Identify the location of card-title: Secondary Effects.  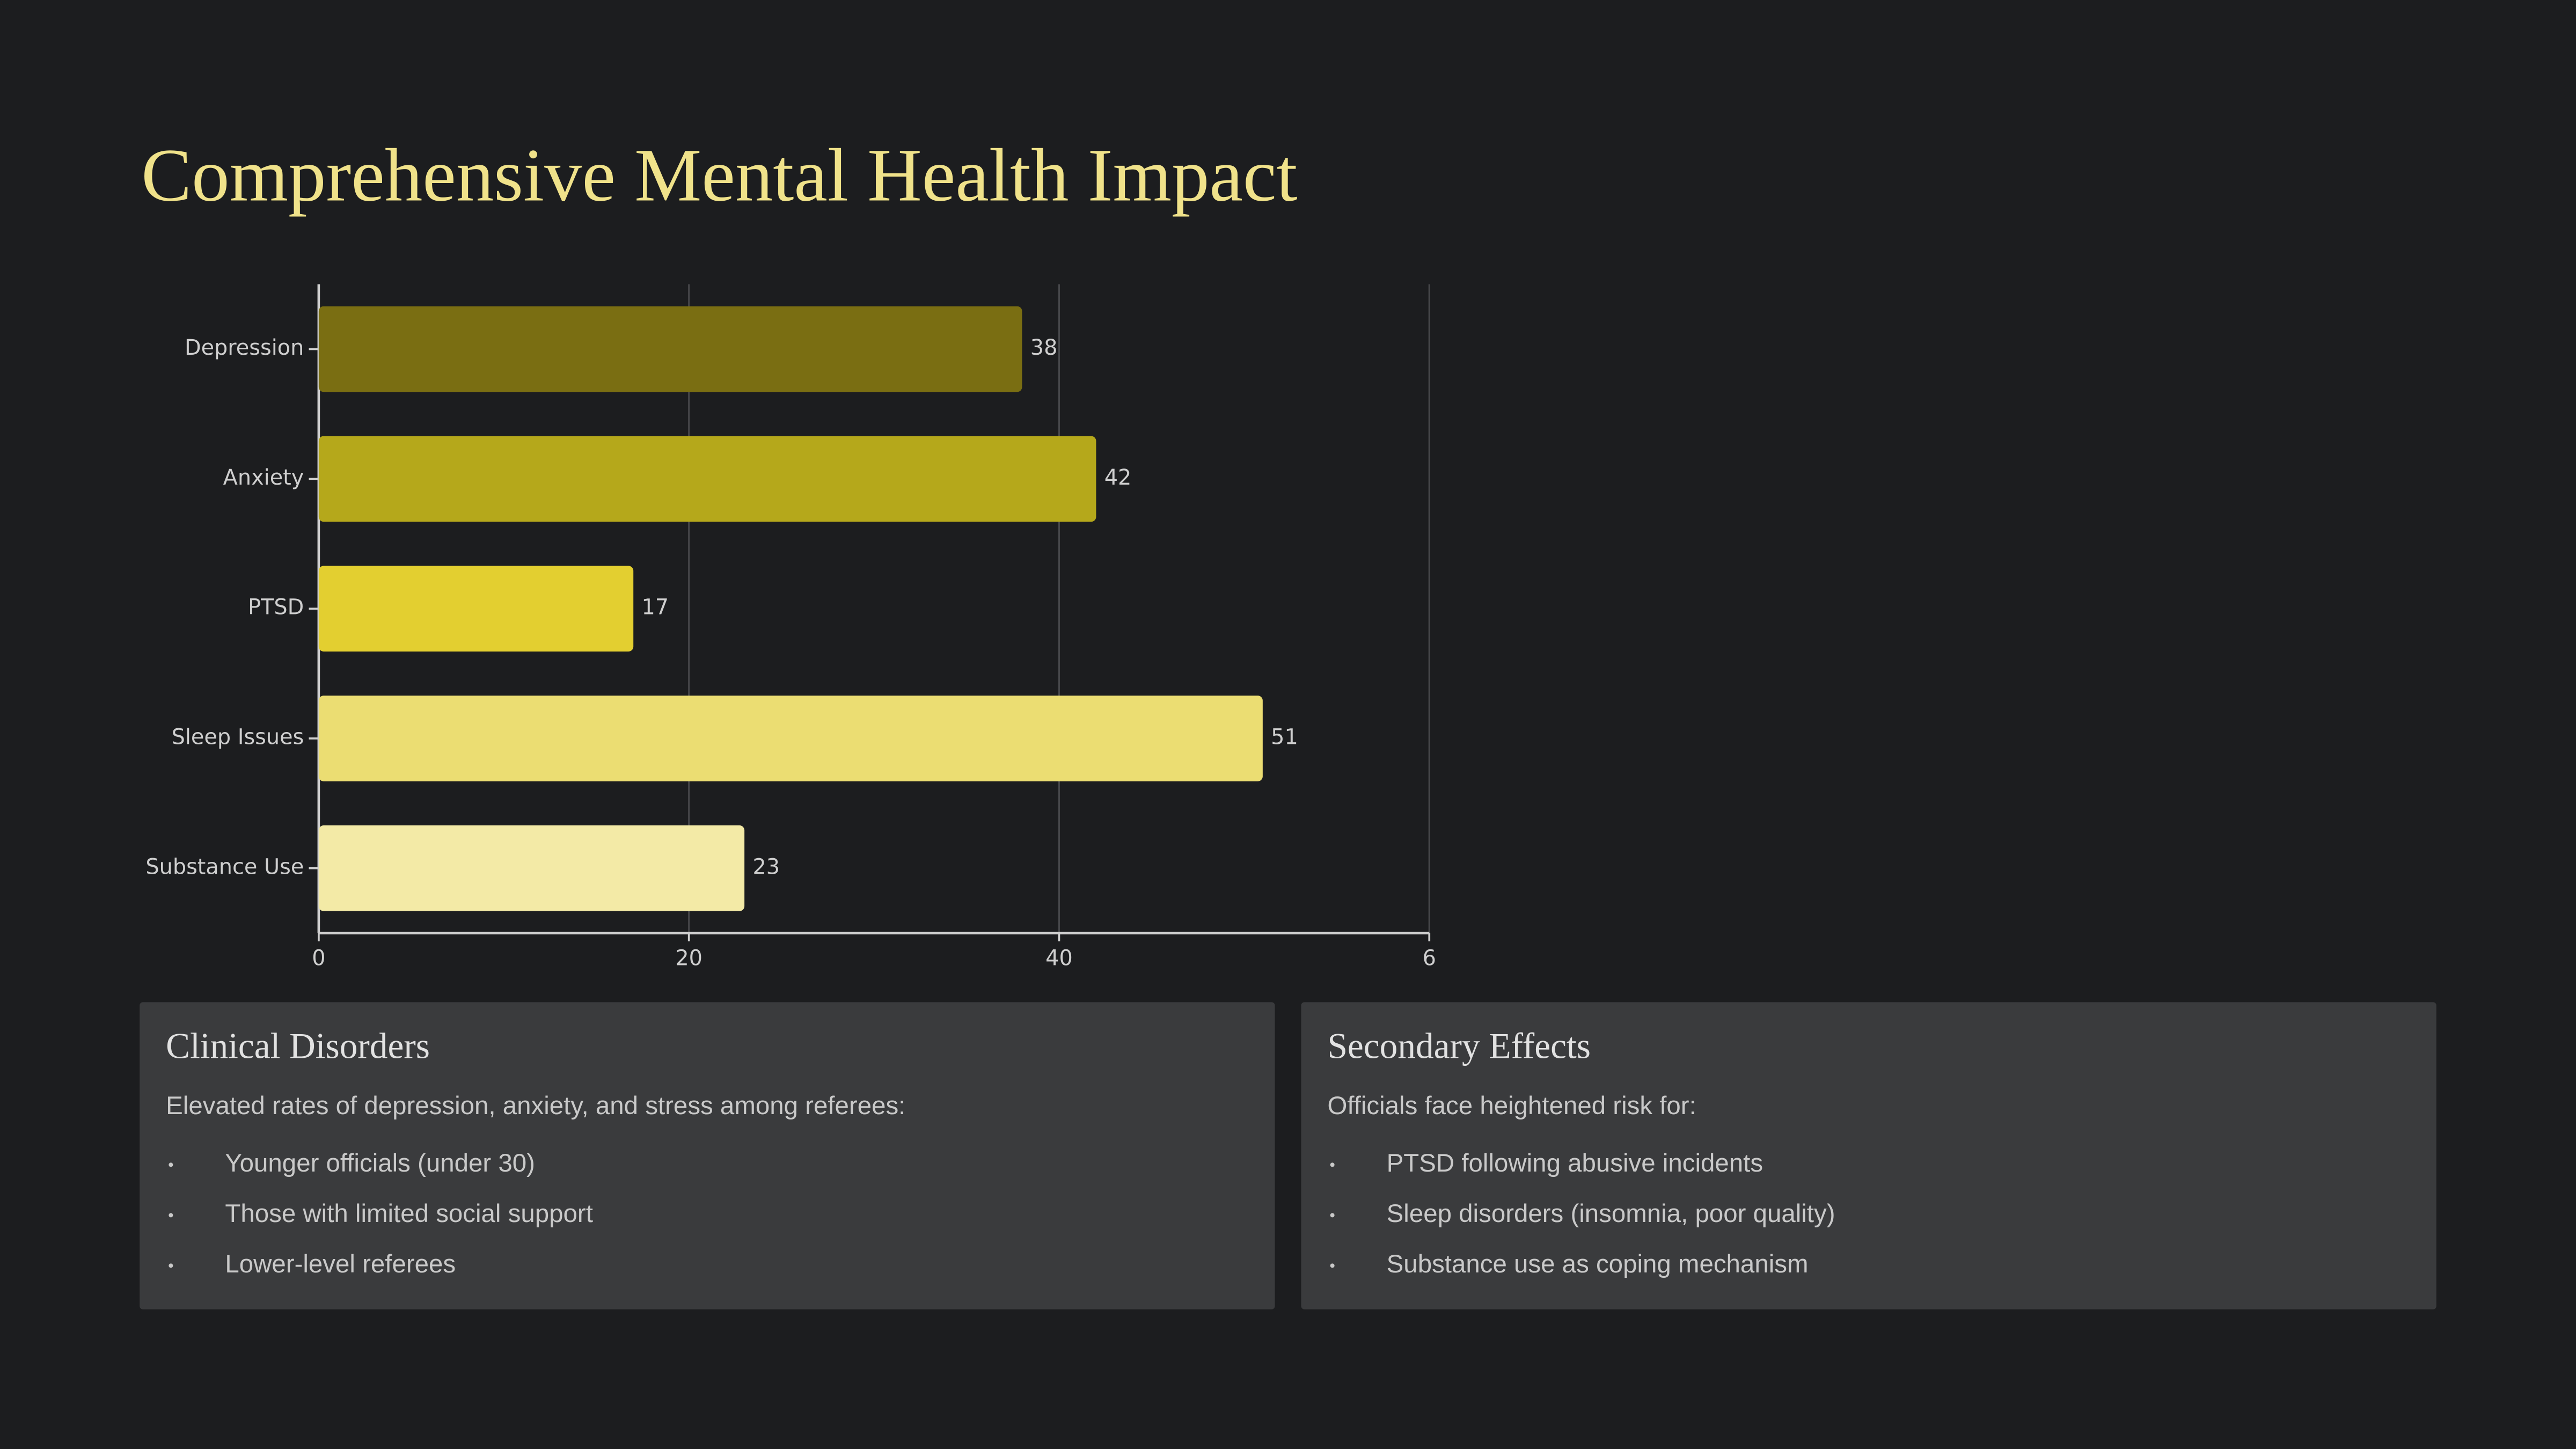
(1458, 1046).